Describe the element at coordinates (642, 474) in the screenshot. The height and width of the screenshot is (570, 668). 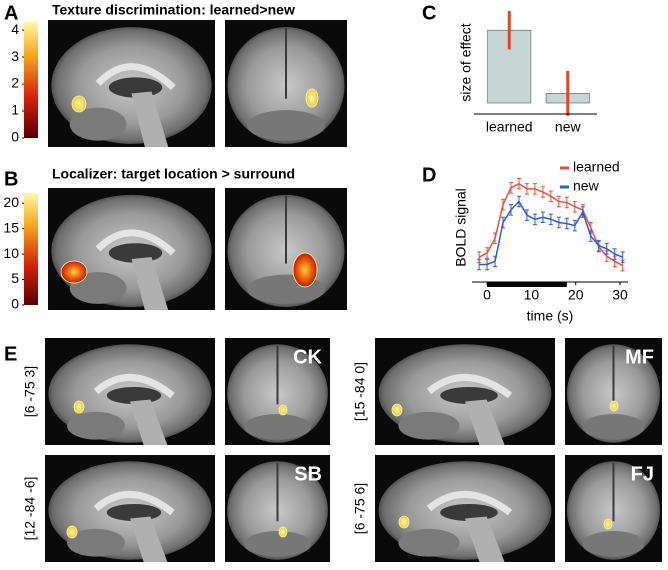
I see `subject-label: FJ` at that location.